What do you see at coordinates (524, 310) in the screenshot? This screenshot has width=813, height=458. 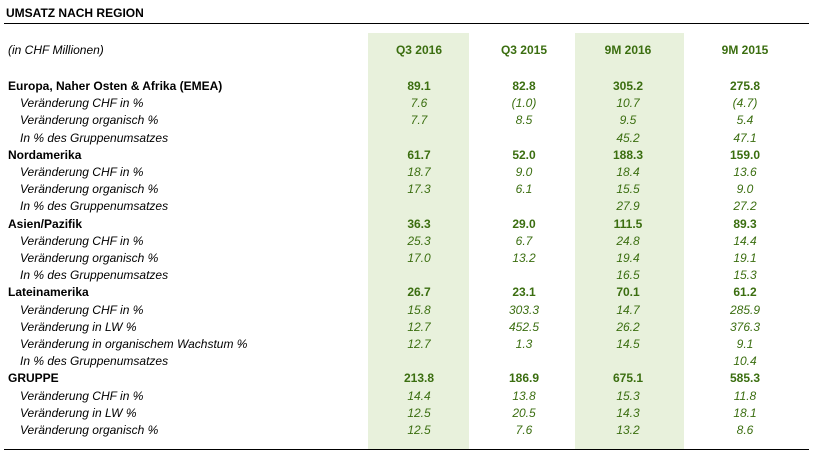 I see `table-cell: 303.3` at bounding box center [524, 310].